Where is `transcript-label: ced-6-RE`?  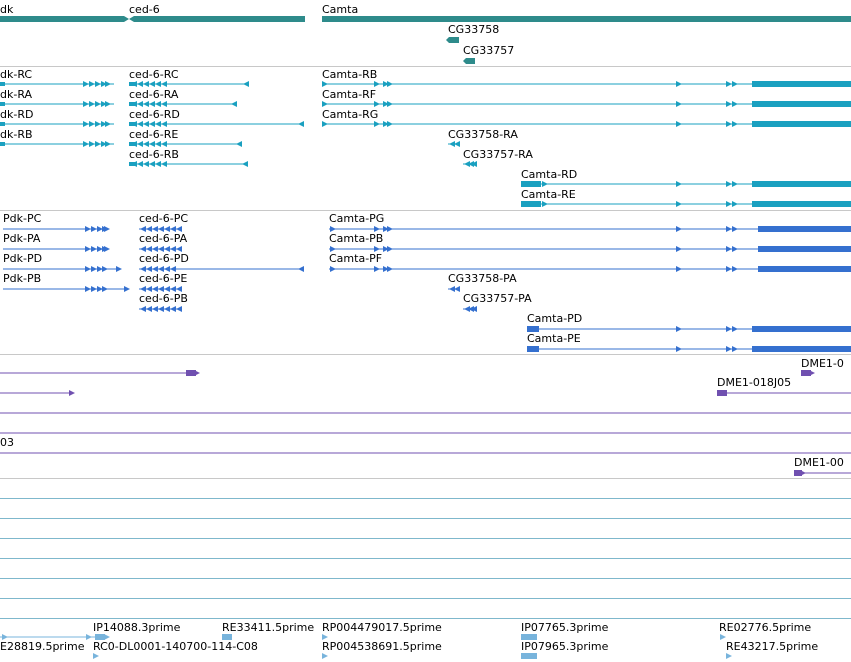
transcript-label: ced-6-RE is located at coordinates (153, 134).